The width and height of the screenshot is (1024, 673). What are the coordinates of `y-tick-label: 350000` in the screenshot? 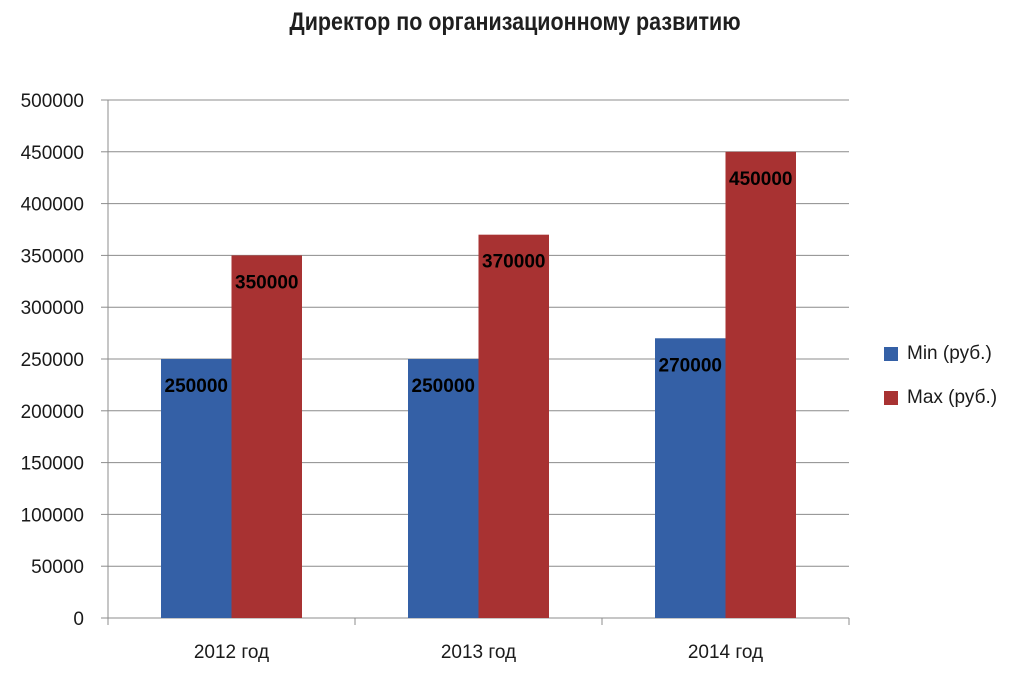 It's located at (52, 256).